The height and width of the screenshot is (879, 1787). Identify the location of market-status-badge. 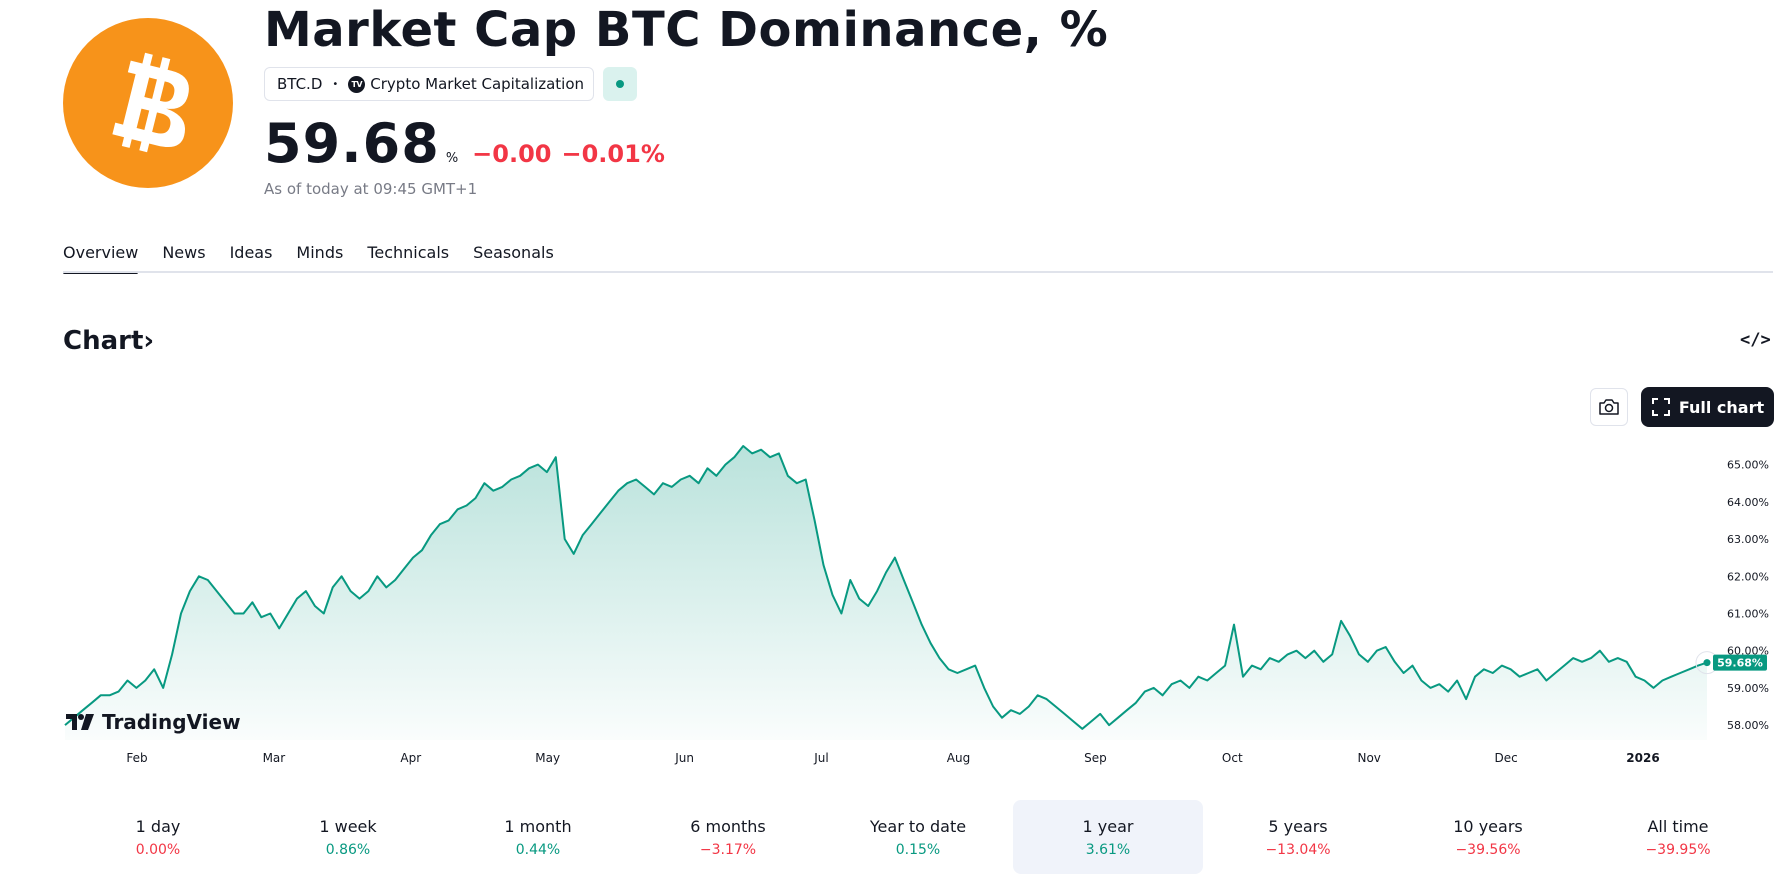
(620, 84).